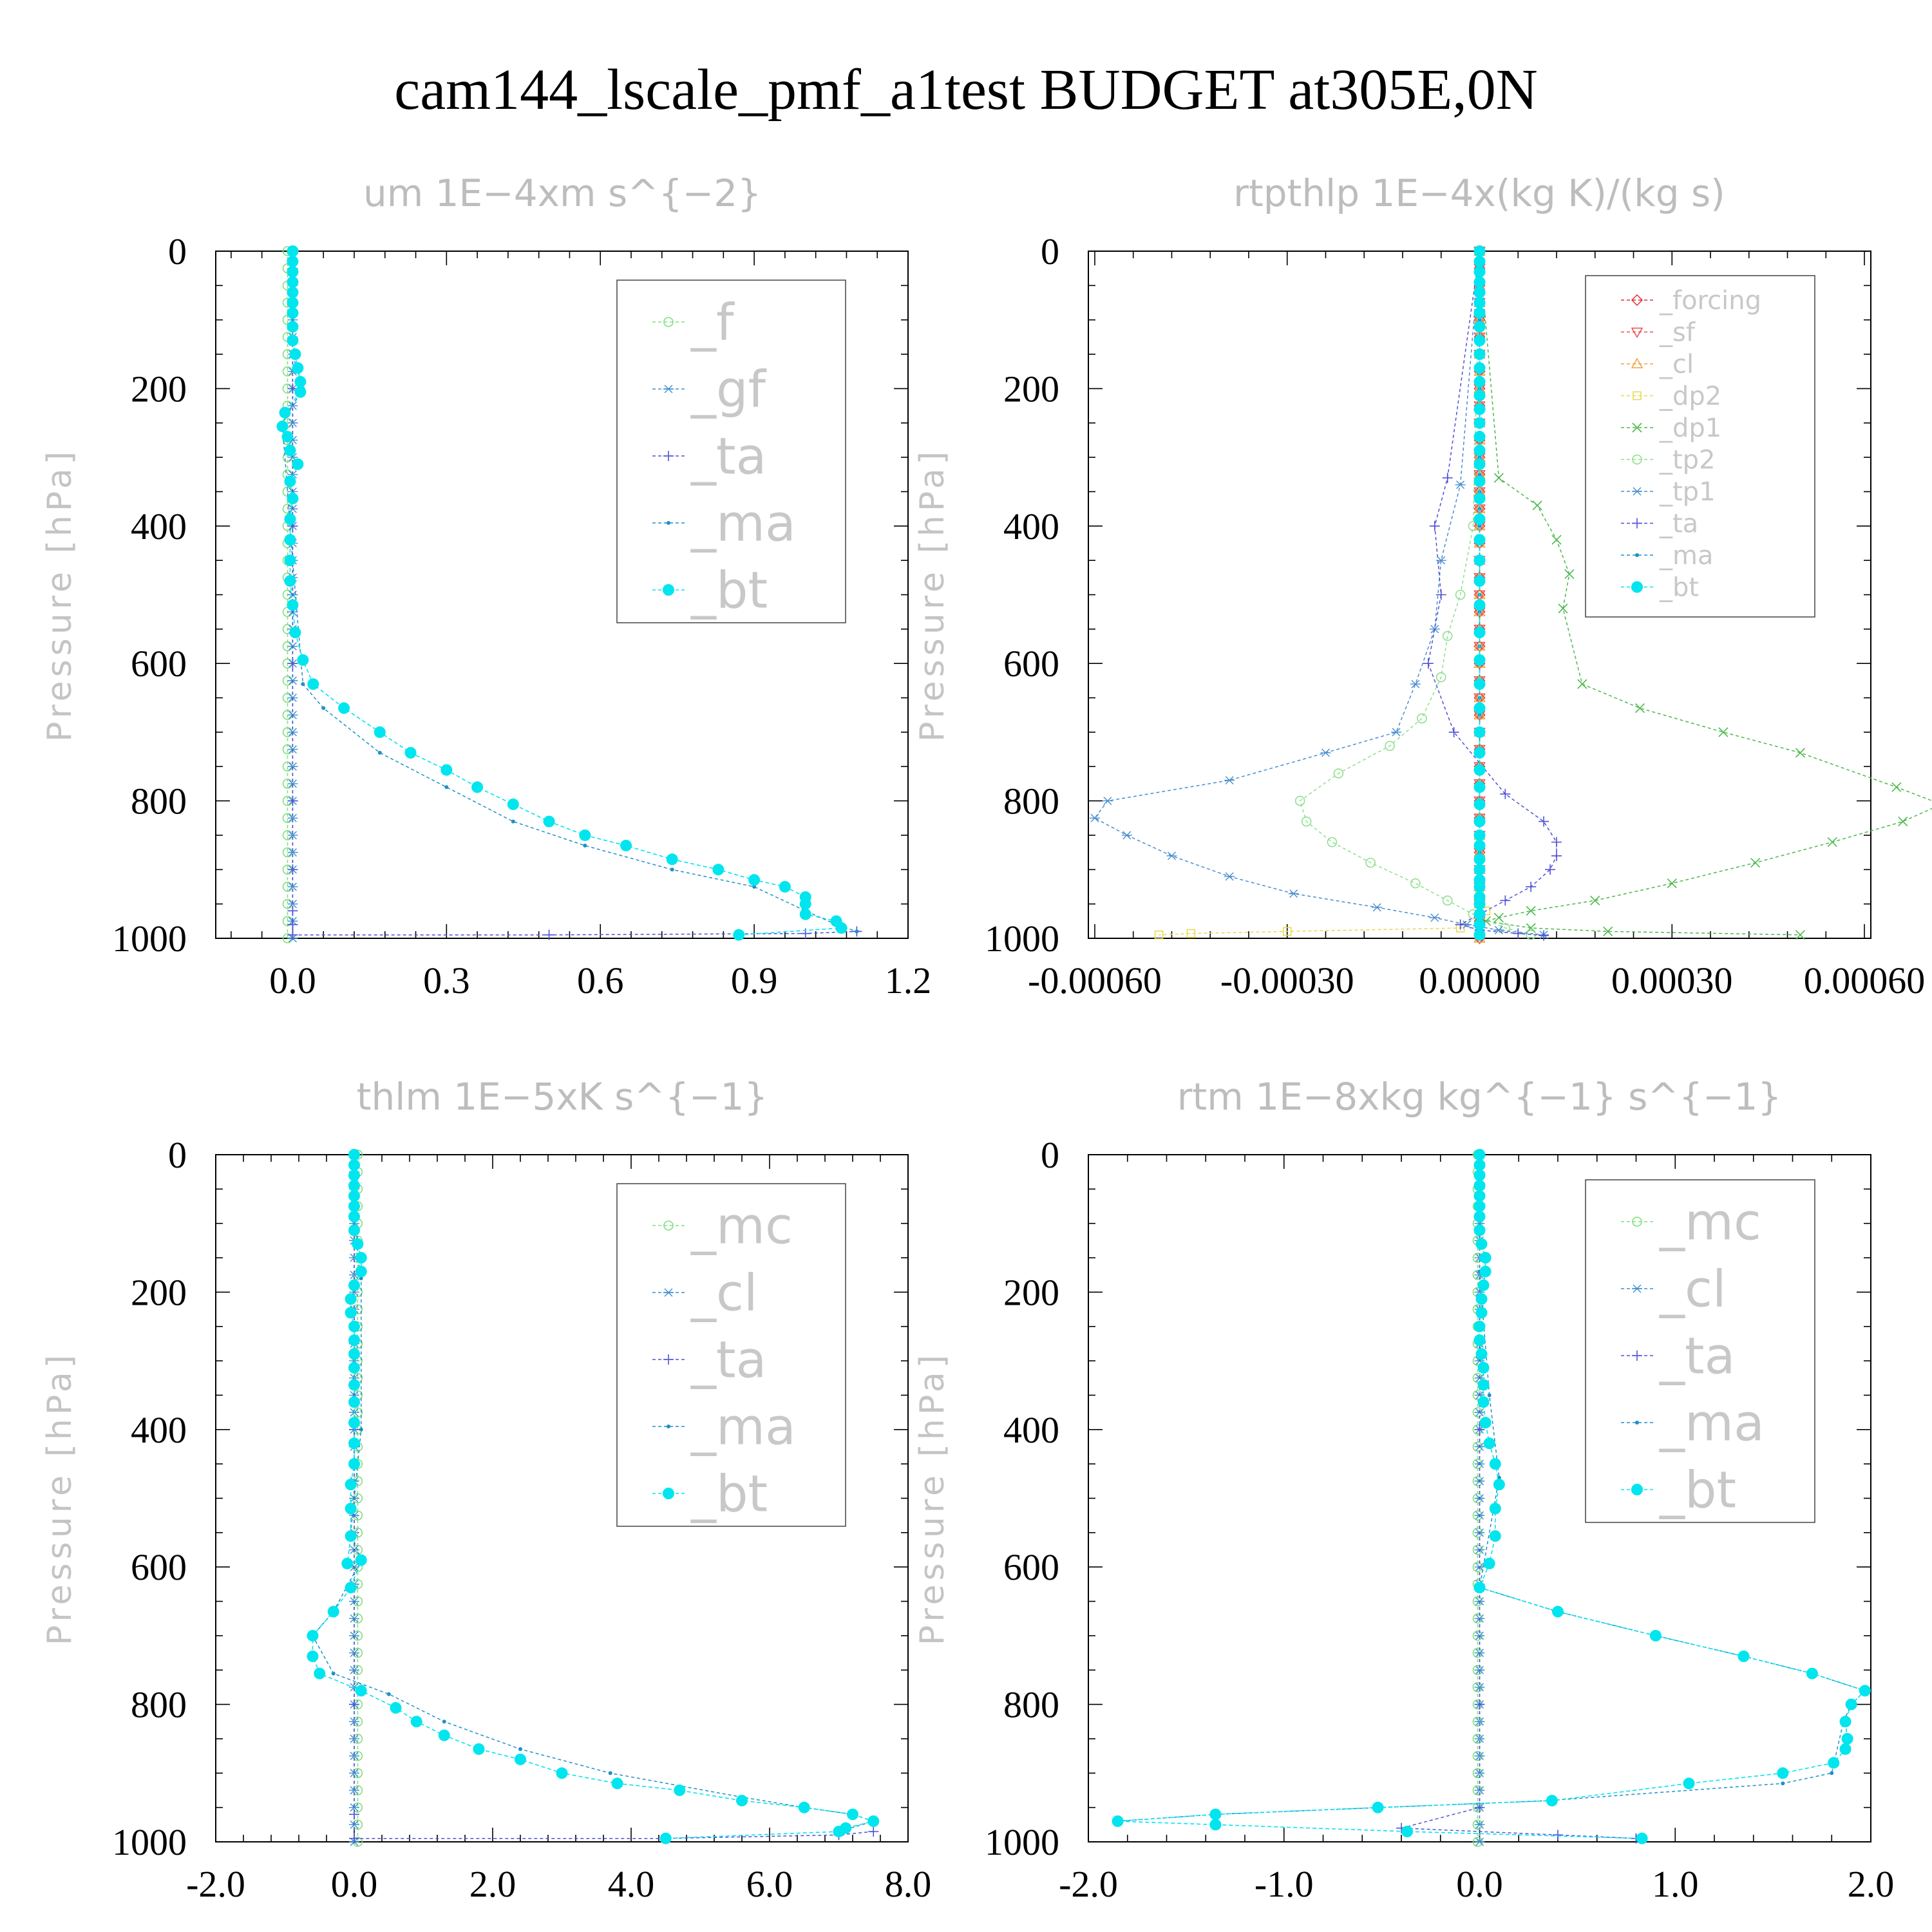  What do you see at coordinates (909, 1884) in the screenshot?
I see `x-tick-label: 8.0` at bounding box center [909, 1884].